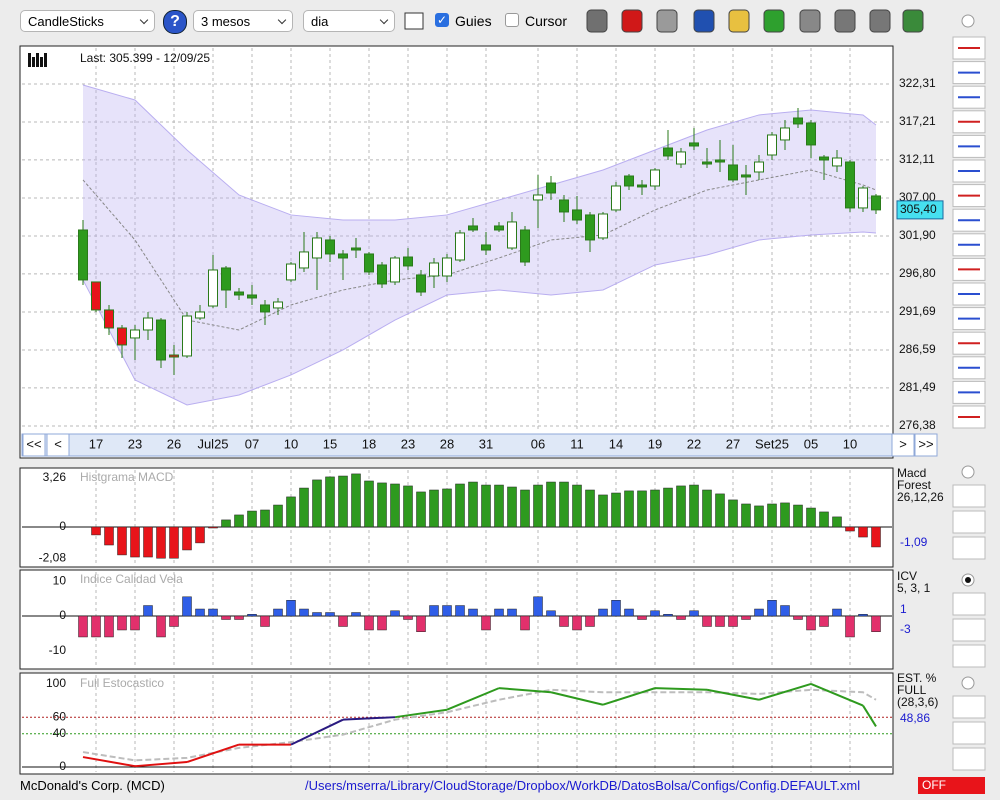 This screenshot has width=1000, height=800. I want to click on y-tick-label: 100, so click(56, 683).